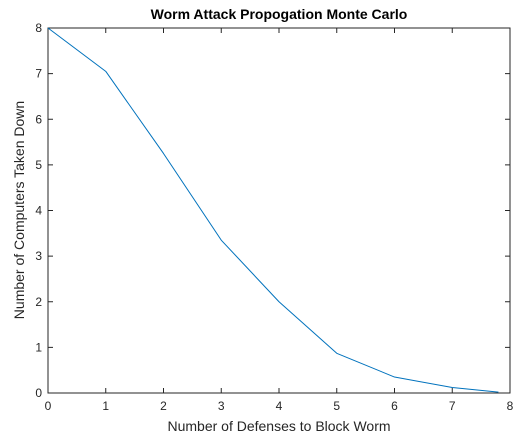 The width and height of the screenshot is (526, 446). I want to click on x-tick-label: 5, so click(336, 406).